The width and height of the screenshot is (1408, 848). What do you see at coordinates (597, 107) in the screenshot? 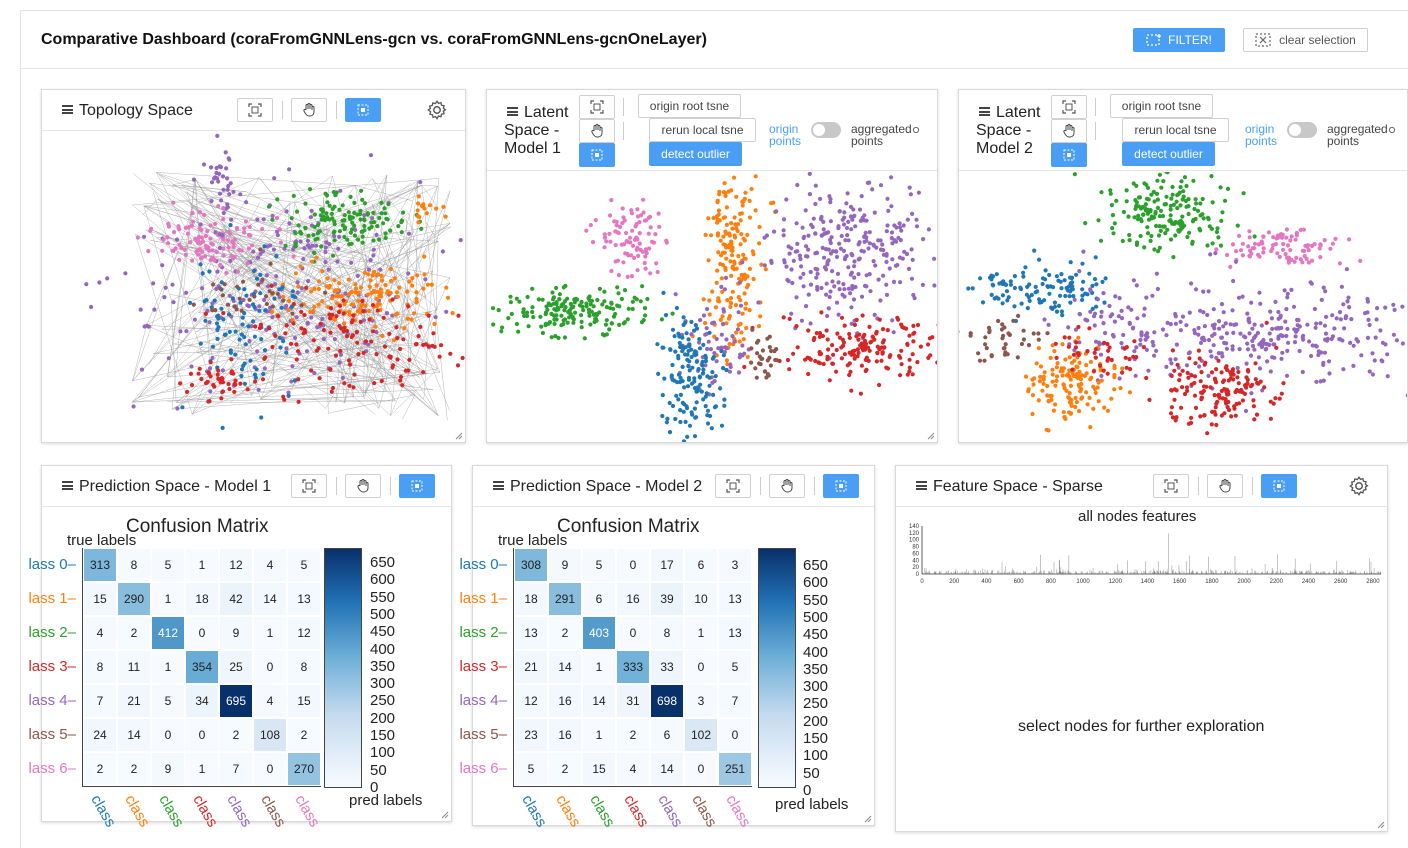
I see `zoom-fit-button` at bounding box center [597, 107].